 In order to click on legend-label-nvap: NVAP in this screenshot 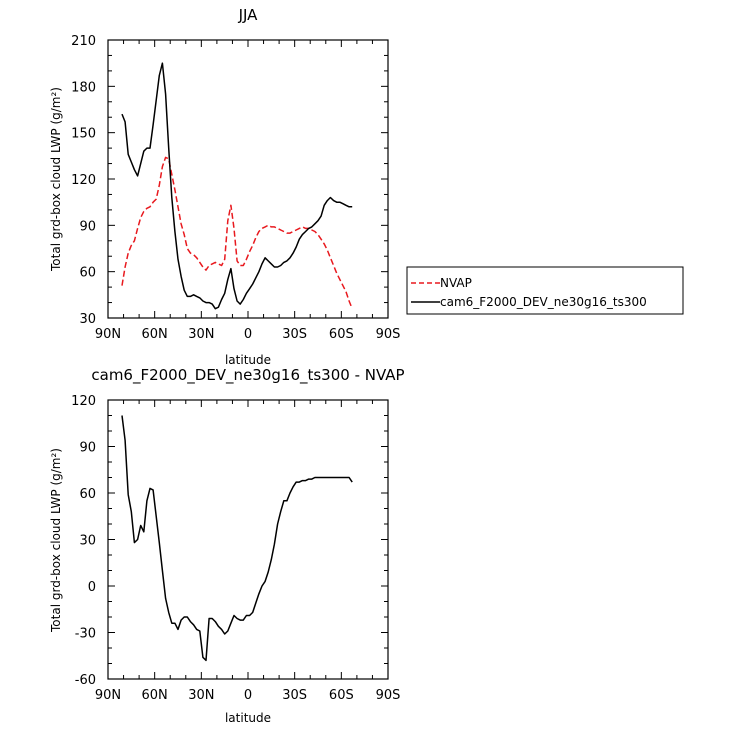, I will do `click(456, 283)`.